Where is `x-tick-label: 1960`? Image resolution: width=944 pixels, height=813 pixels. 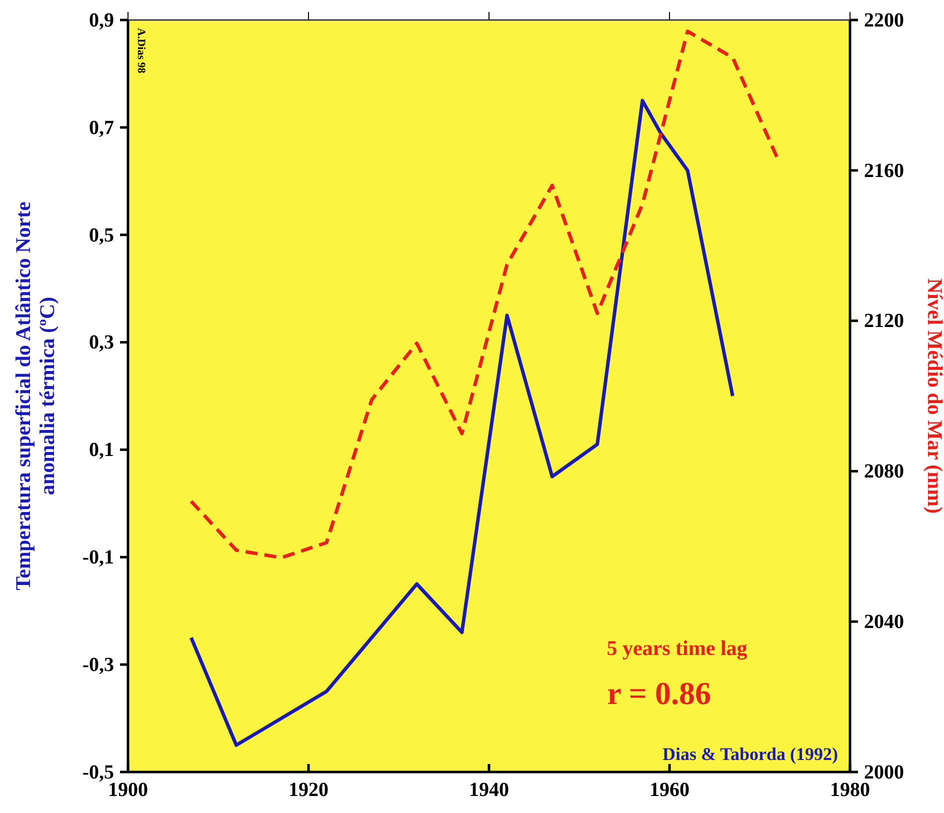 x-tick-label: 1960 is located at coordinates (670, 790).